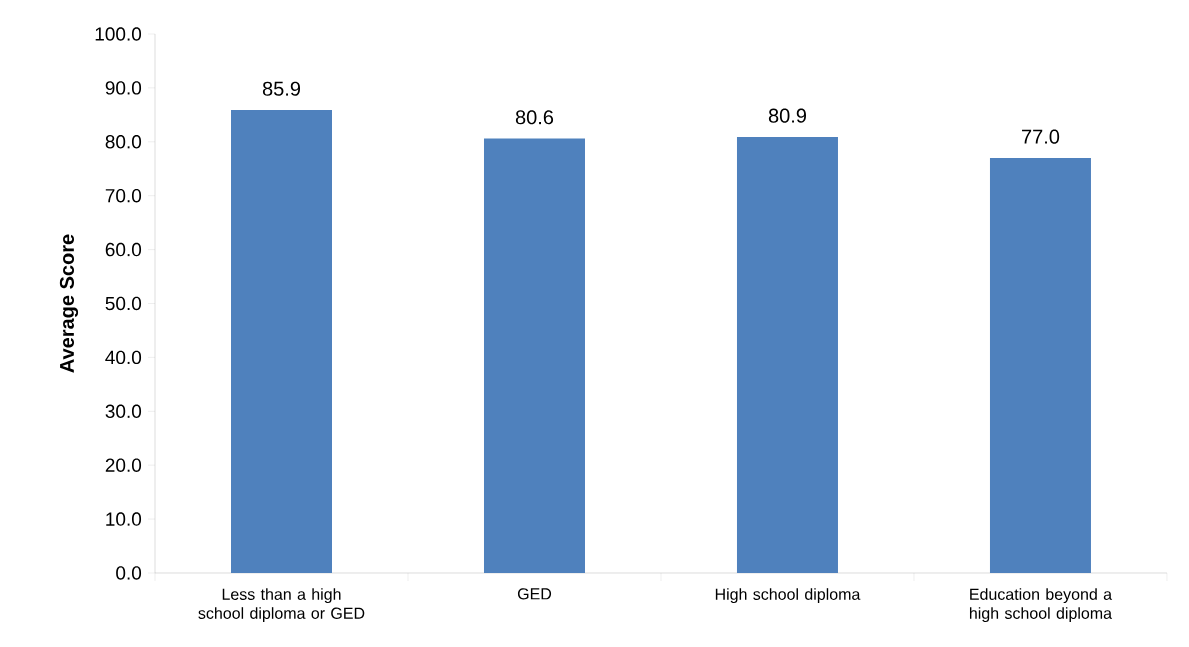  What do you see at coordinates (123, 303) in the screenshot?
I see `y-tick-label: 50.0` at bounding box center [123, 303].